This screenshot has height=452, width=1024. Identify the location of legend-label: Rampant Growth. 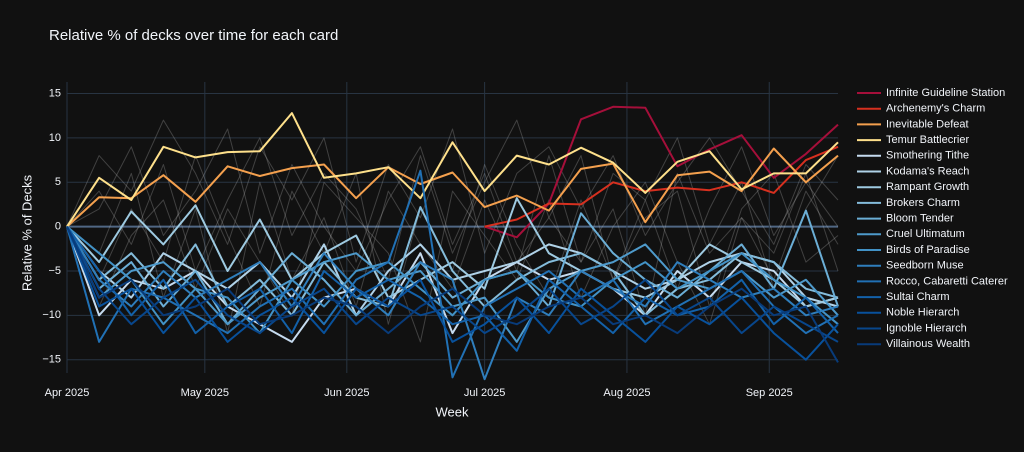
(927, 187).